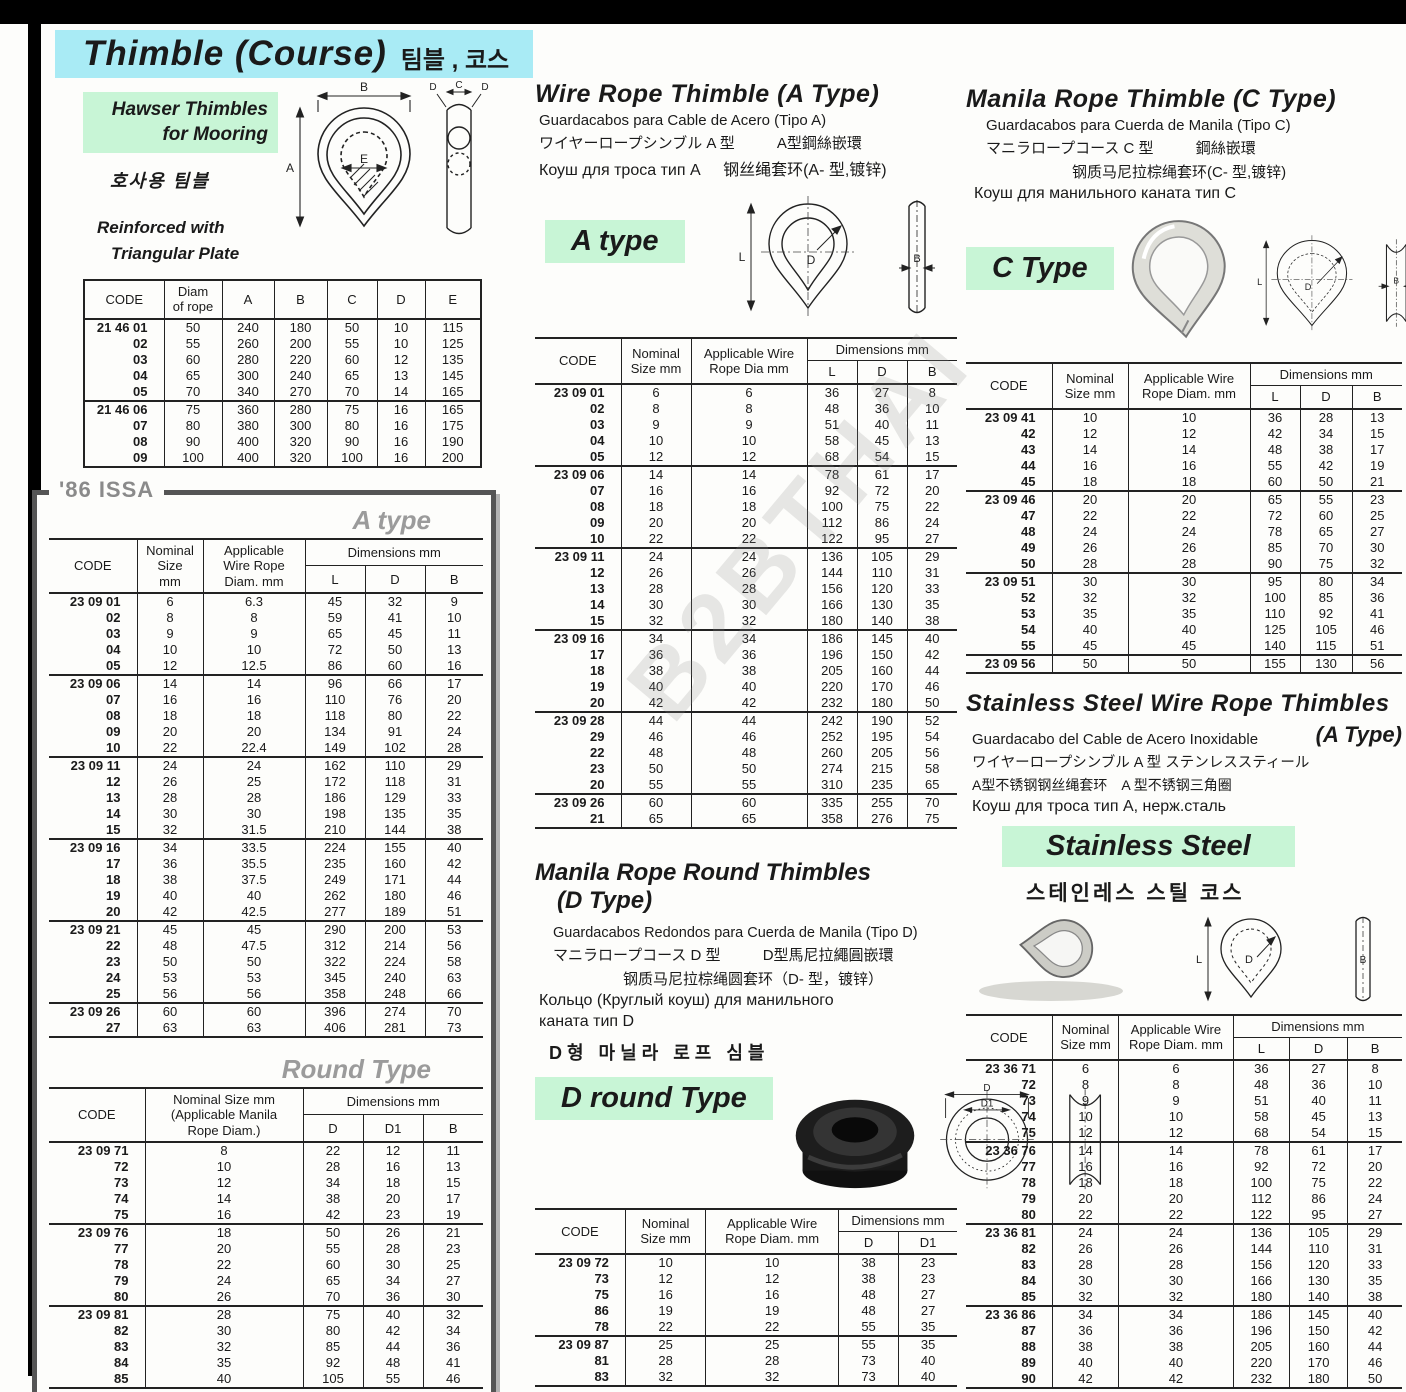  What do you see at coordinates (266, 846) in the screenshot?
I see `table-row: 23 09 16 34 33.5 224 155 40` at bounding box center [266, 846].